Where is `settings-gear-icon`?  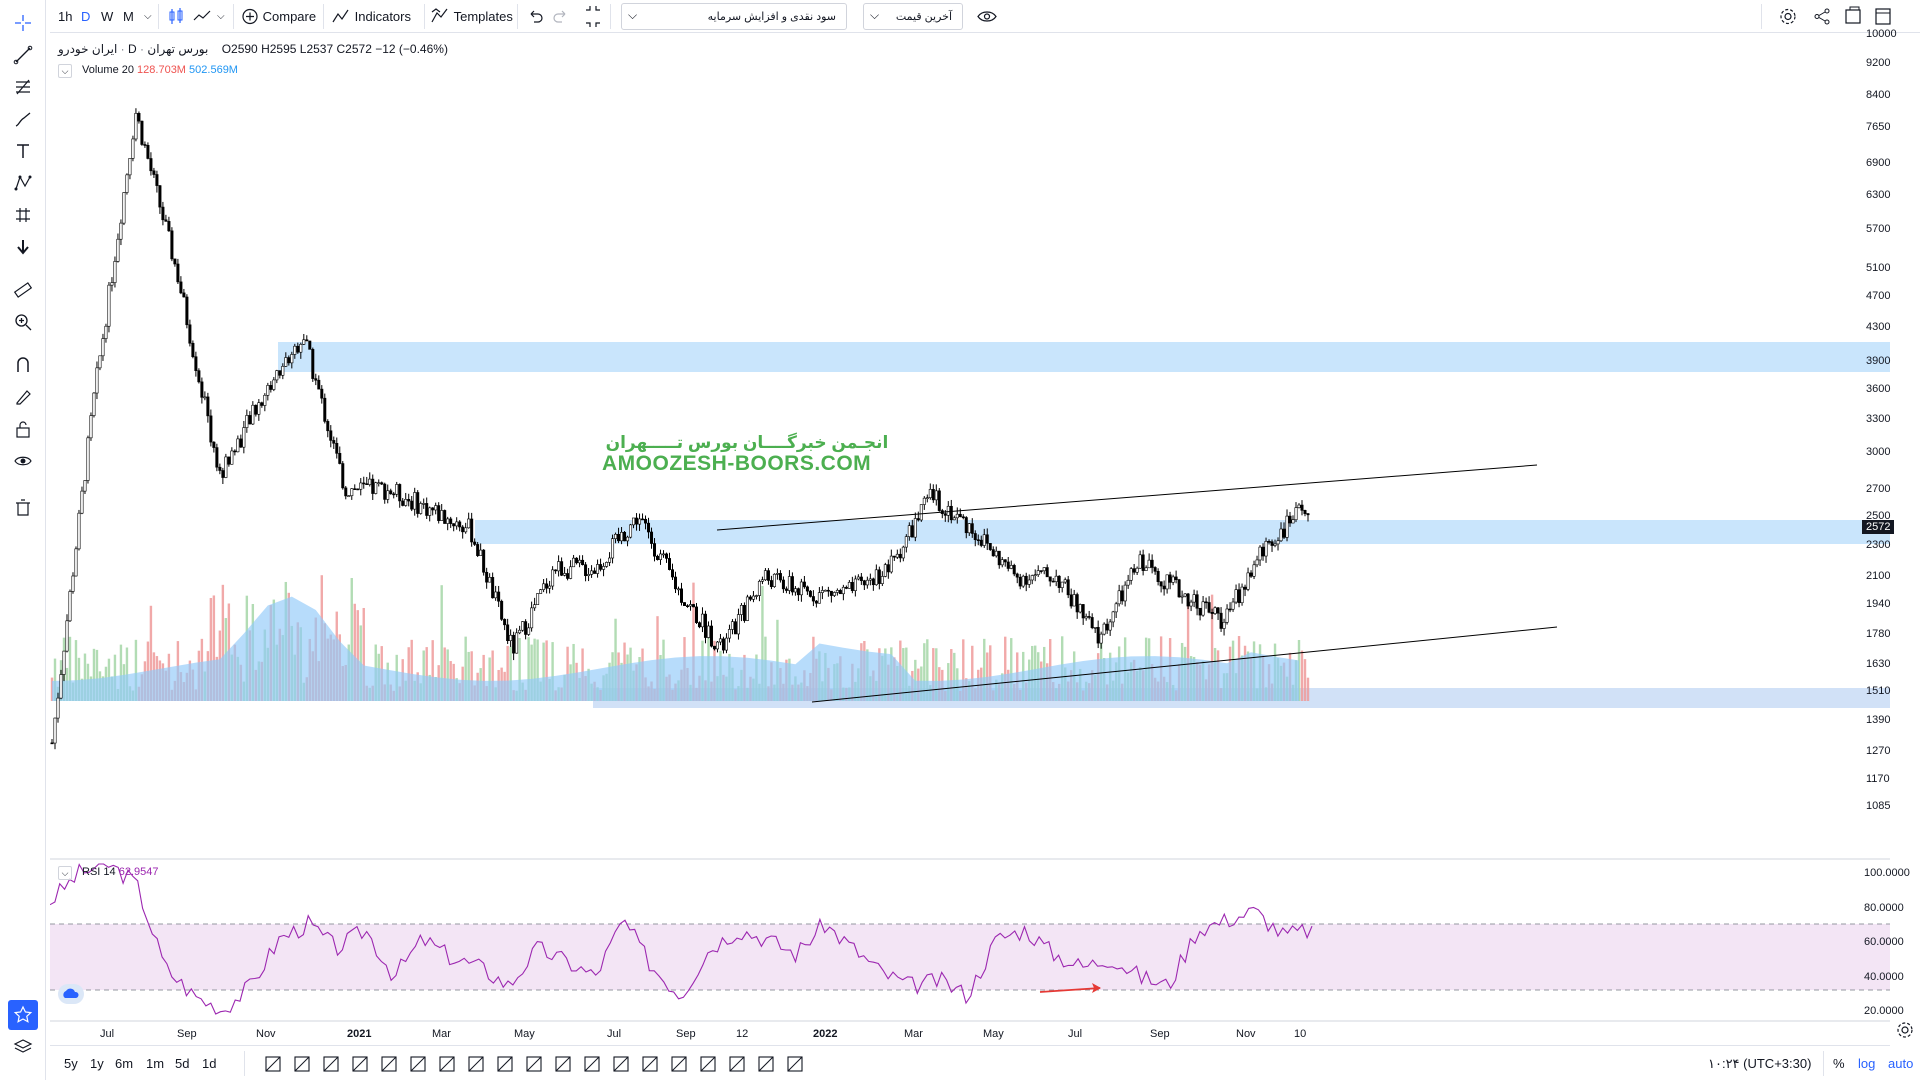 settings-gear-icon is located at coordinates (1788, 16).